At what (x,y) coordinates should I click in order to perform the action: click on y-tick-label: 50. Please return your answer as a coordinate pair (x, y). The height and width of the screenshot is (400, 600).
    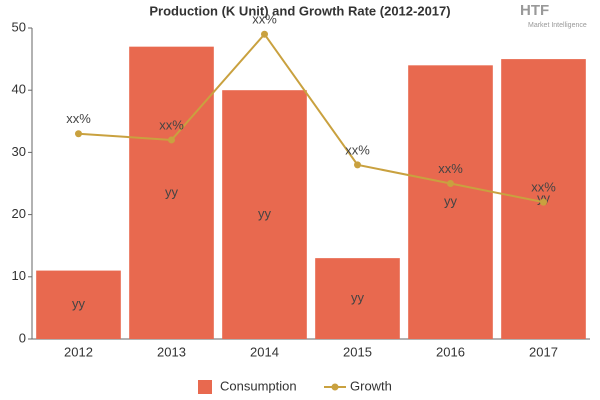
    Looking at the image, I should click on (19, 26).